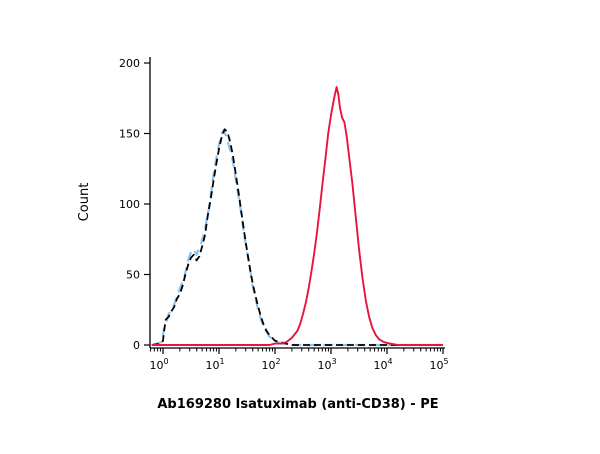 This screenshot has height=454, width=600. Describe the element at coordinates (214, 364) in the screenshot. I see `x-tick-label: 10¹` at that location.